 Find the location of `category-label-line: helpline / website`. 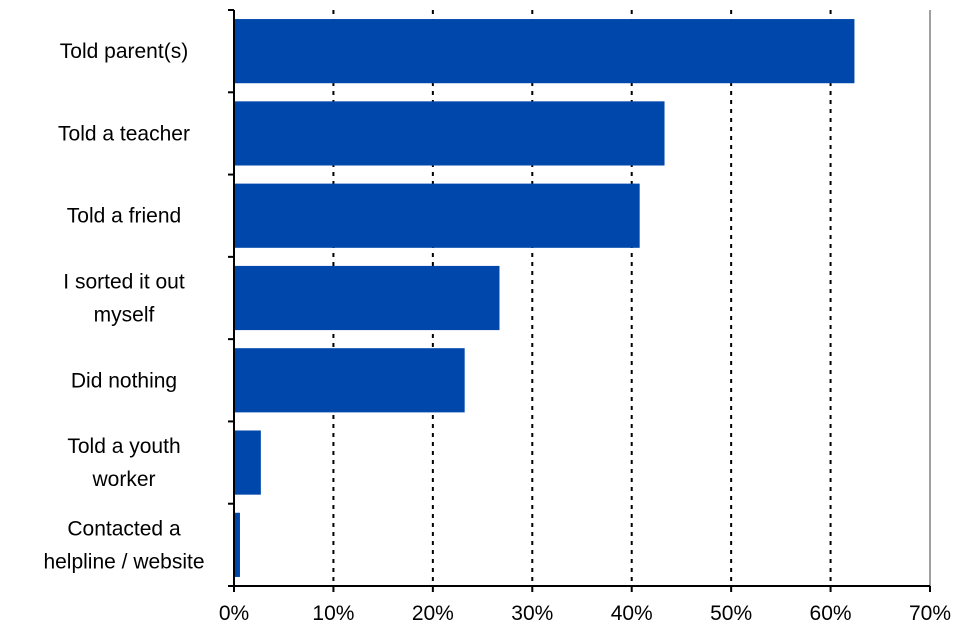

category-label-line: helpline / website is located at coordinates (123, 561).